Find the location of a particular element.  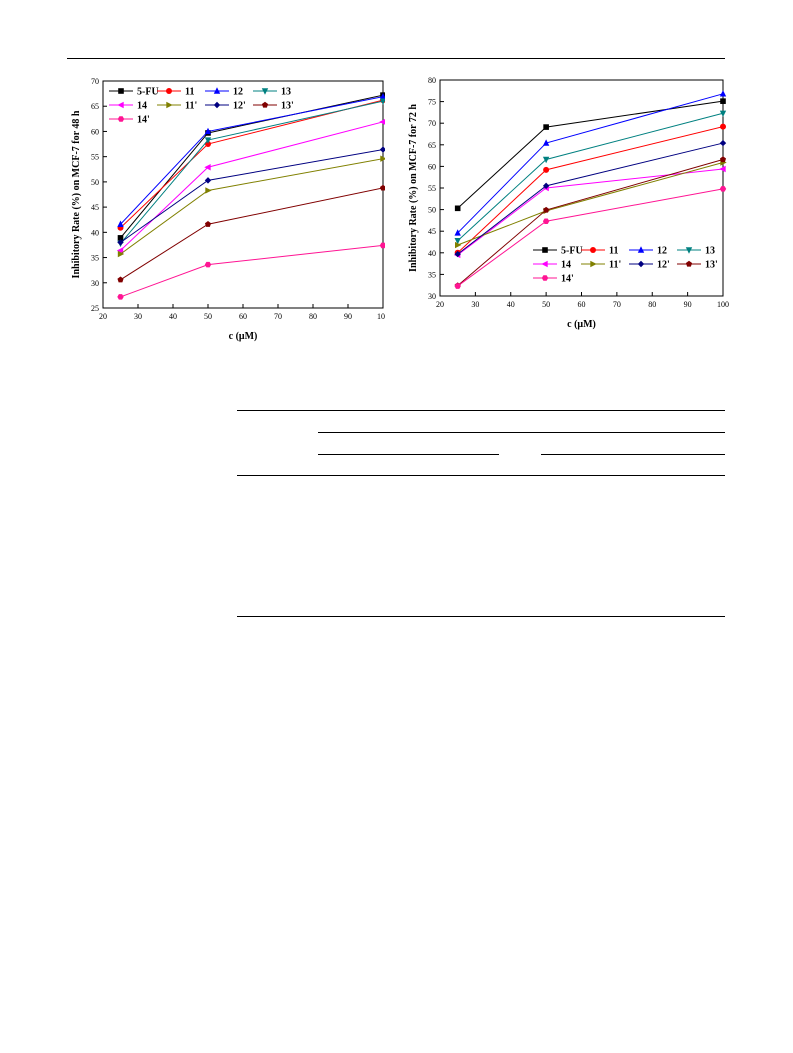

chart-72h-legend-entry-11: 11 is located at coordinates (599, 251).